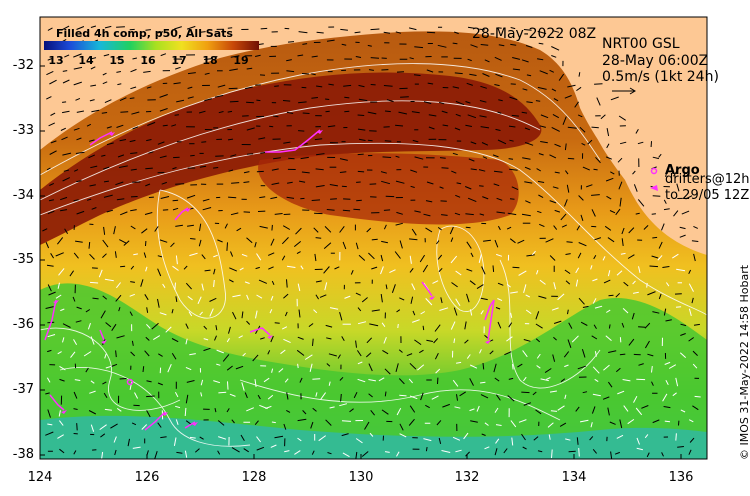  I want to click on scale-arrow, so click(624, 91).